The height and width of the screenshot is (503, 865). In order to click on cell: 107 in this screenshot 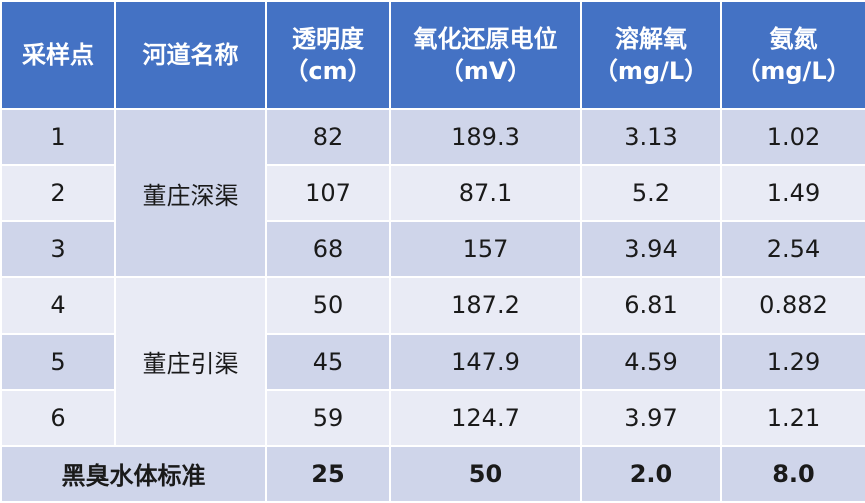, I will do `click(328, 193)`.